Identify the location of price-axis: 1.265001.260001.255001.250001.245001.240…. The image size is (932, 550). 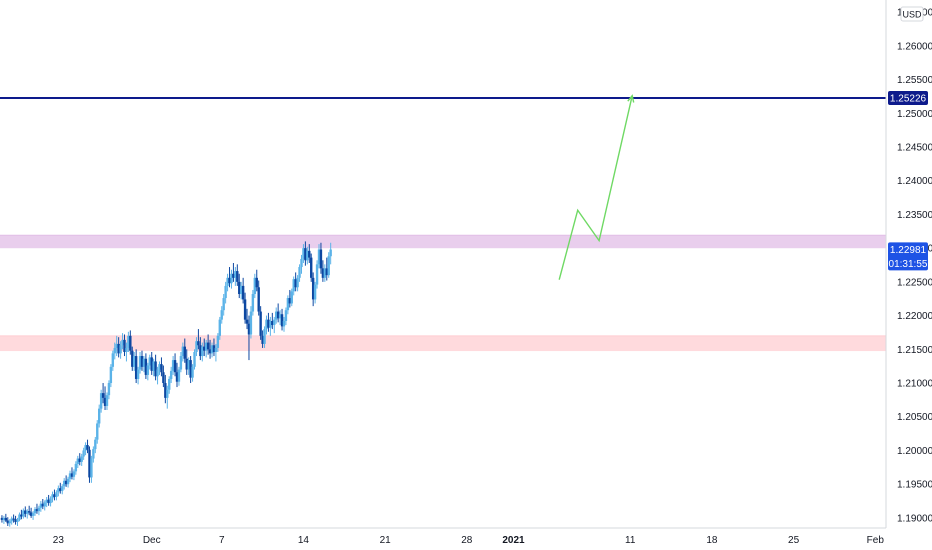
(914, 266).